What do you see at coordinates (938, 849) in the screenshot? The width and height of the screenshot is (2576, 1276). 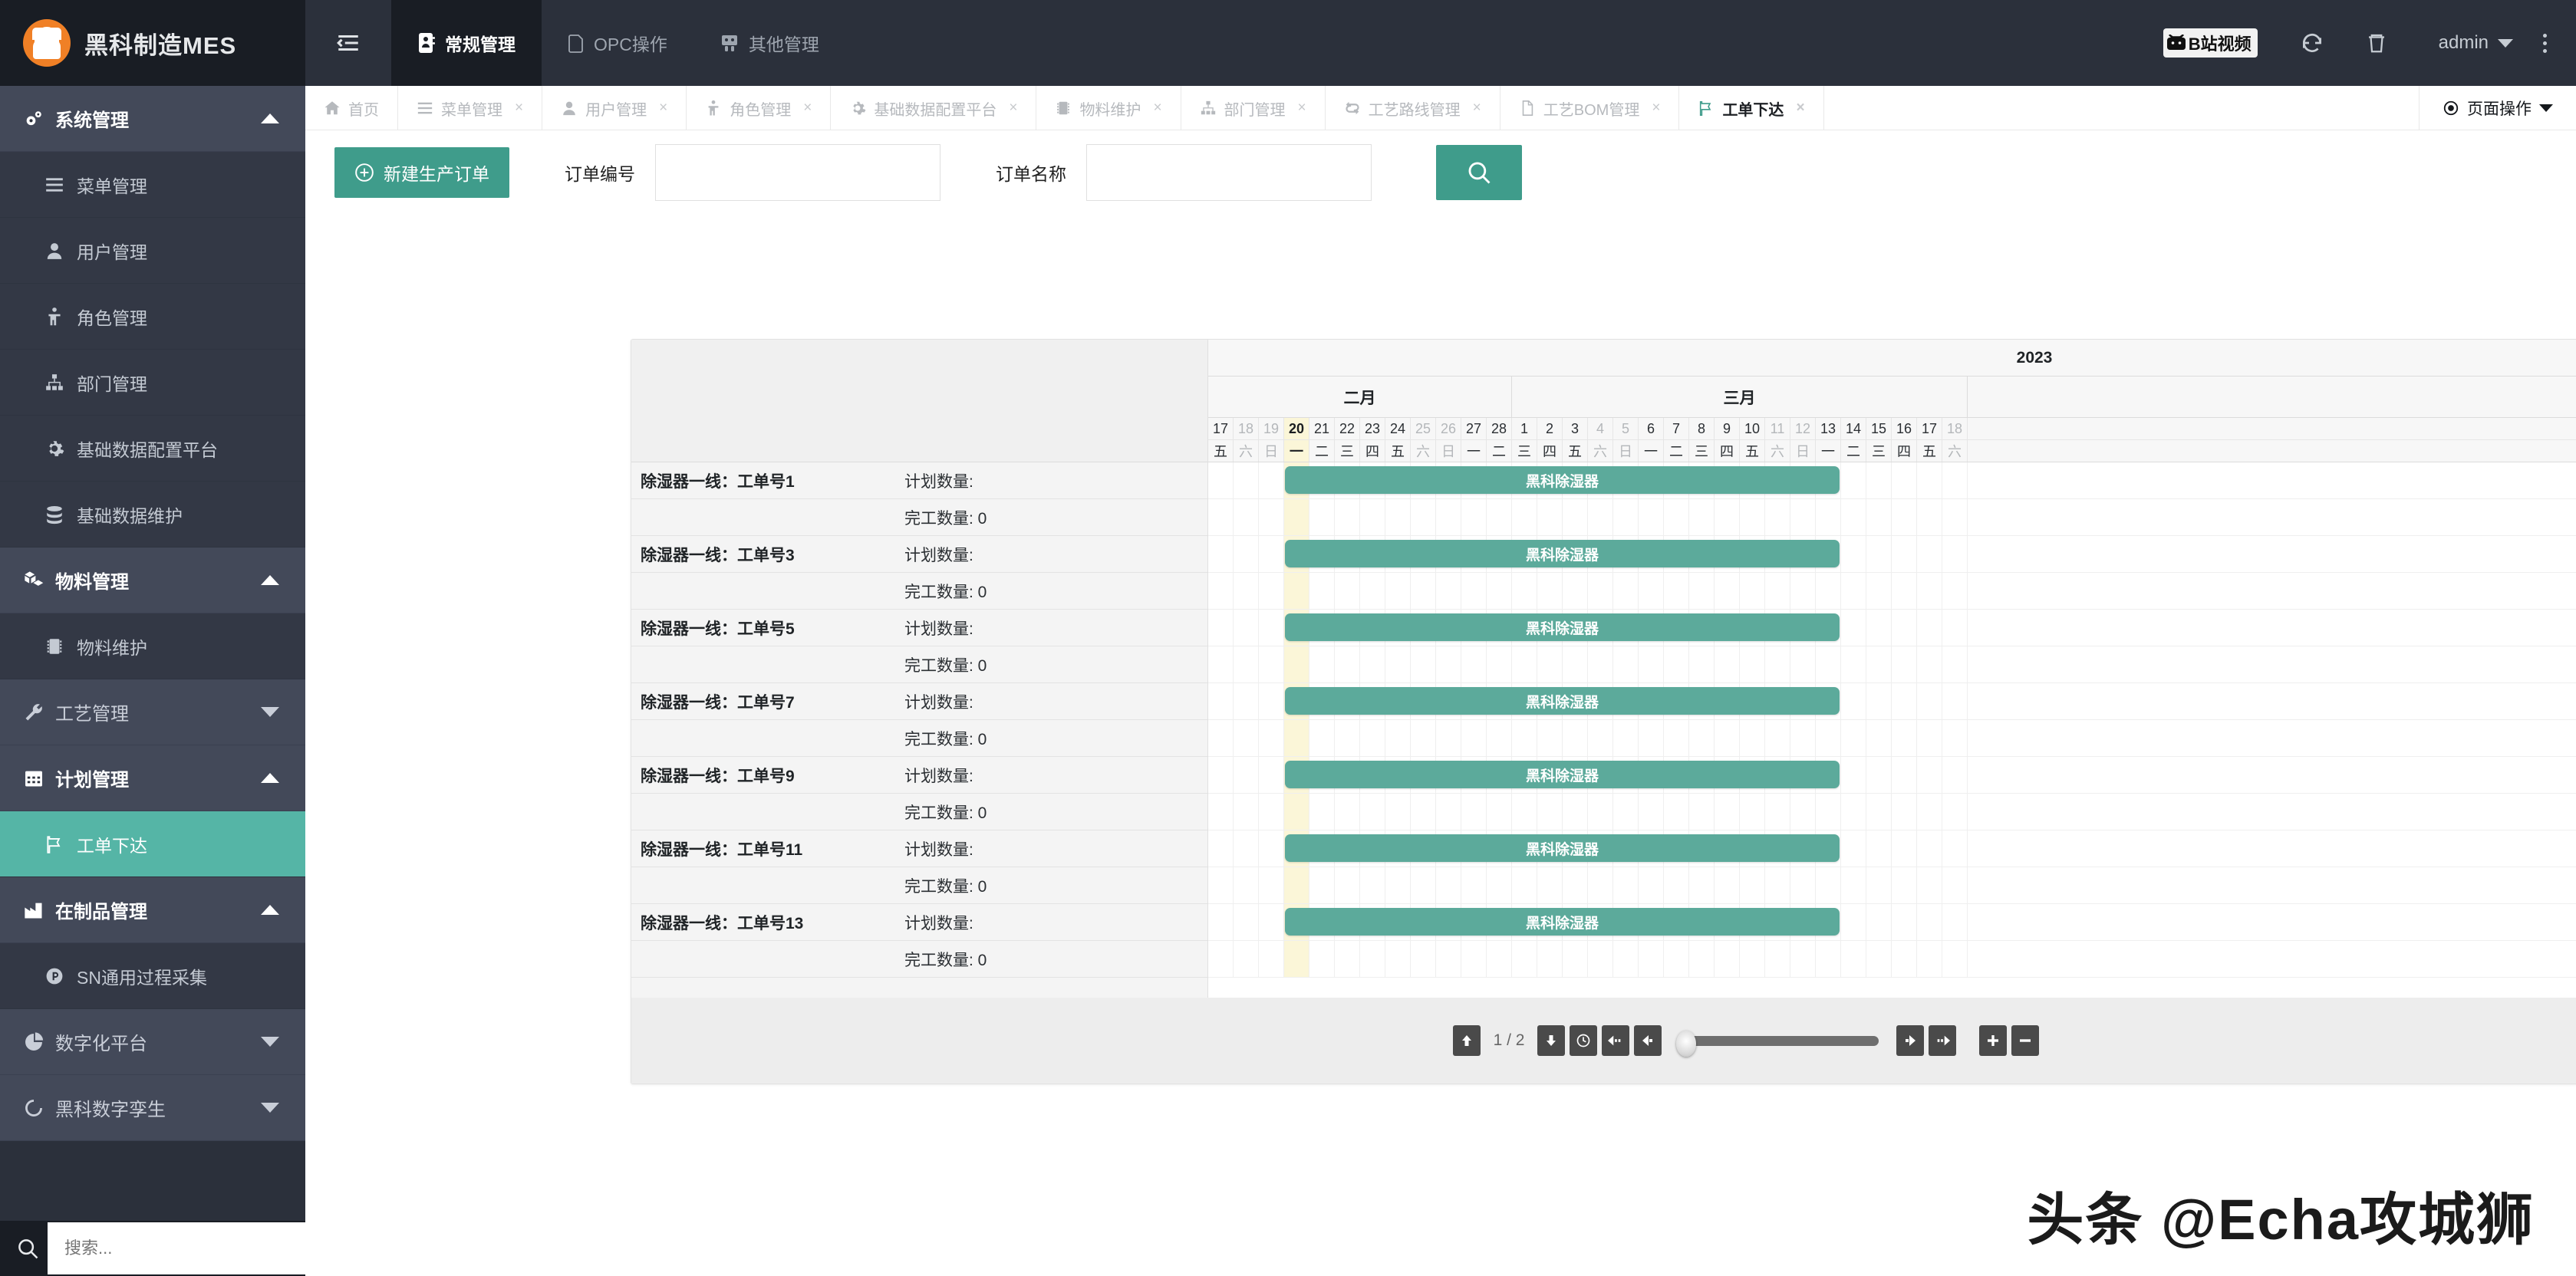 I see `task-planned-qty: 计划数量:` at bounding box center [938, 849].